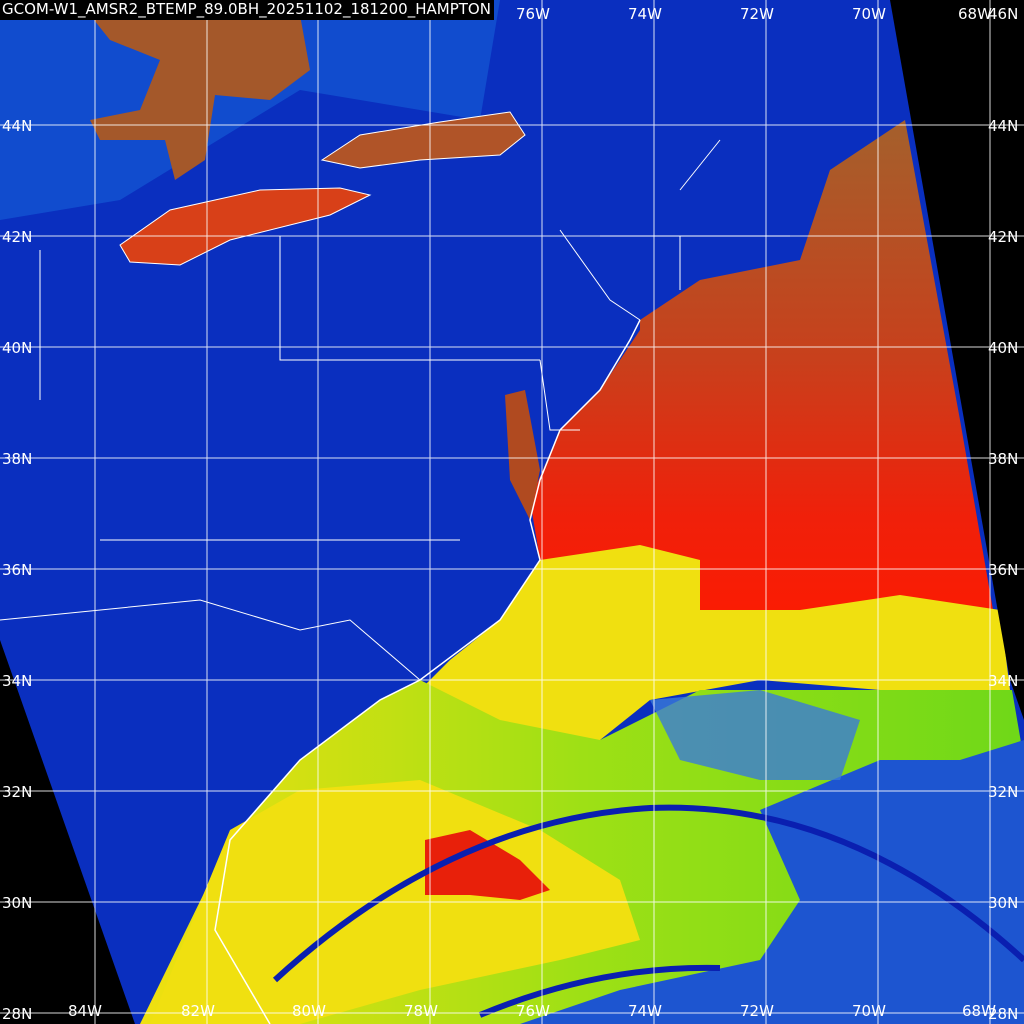  Describe the element at coordinates (648, 893) in the screenshot. I see `scan-arc` at that location.